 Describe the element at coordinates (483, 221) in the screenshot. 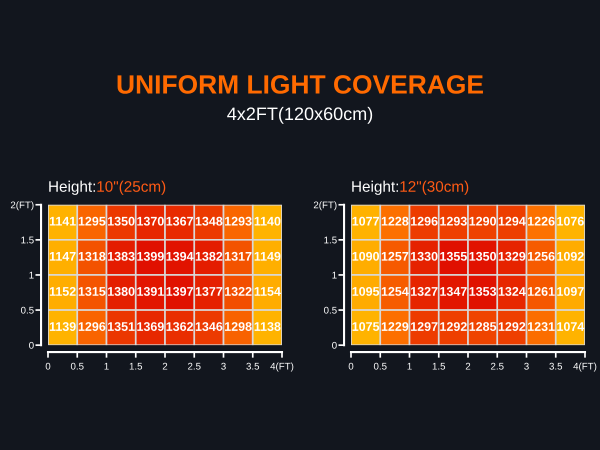

I see `data-label: 1290` at that location.